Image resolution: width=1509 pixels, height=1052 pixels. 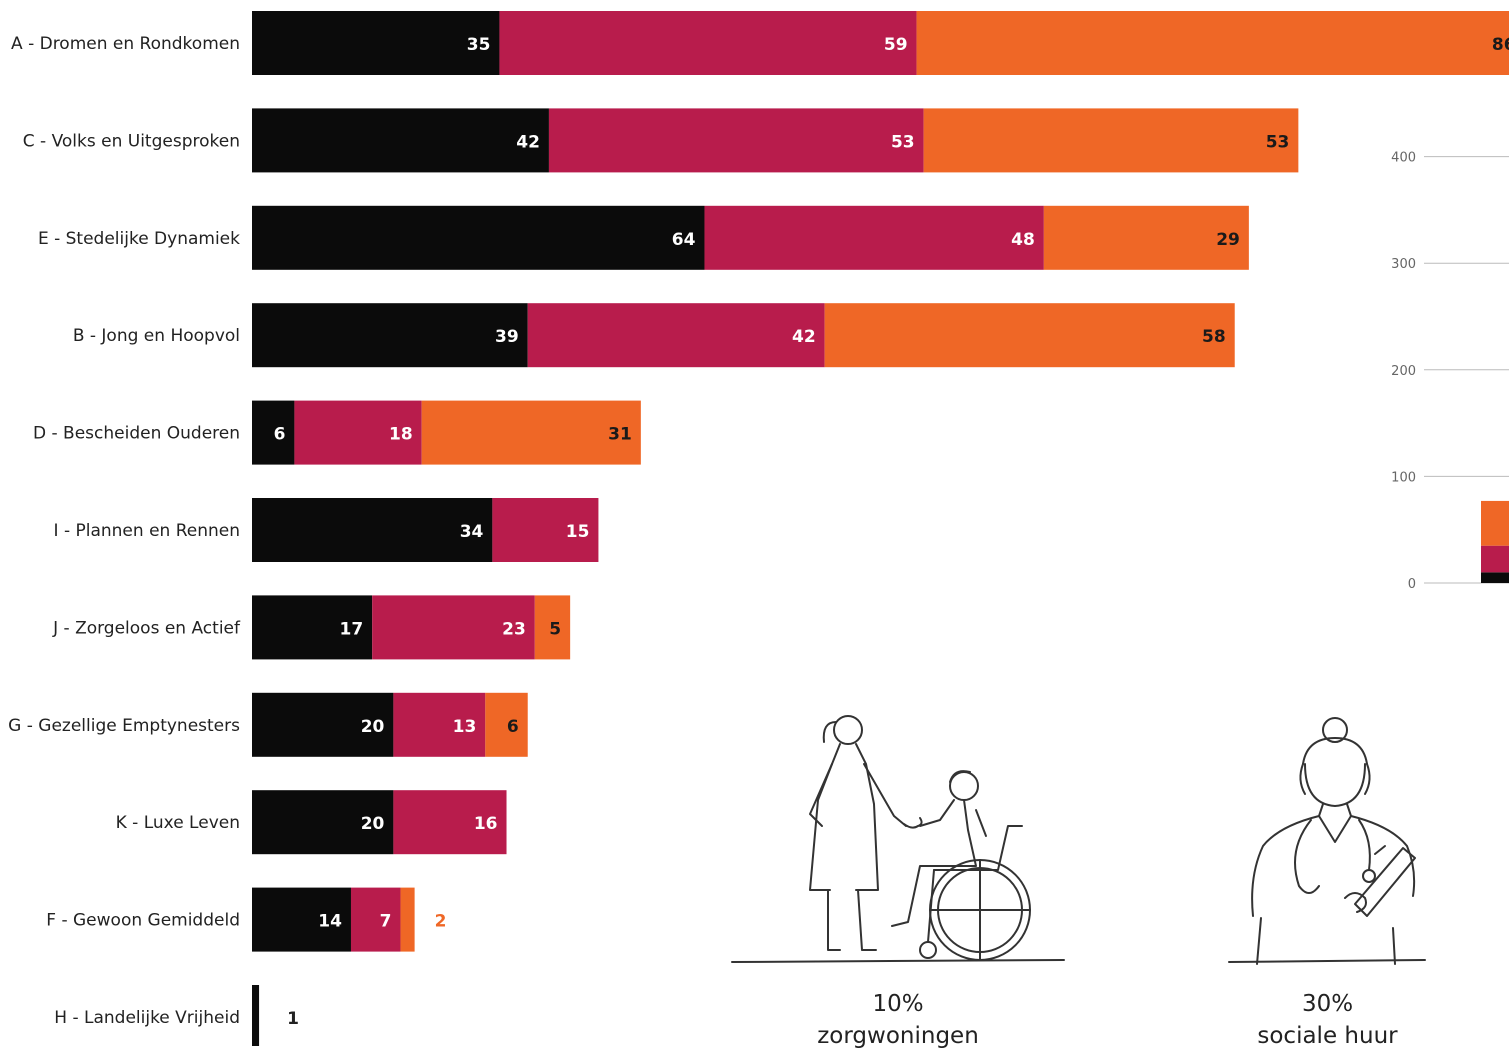 What do you see at coordinates (139, 239) in the screenshot?
I see `category-label: E - Stedelijke Dynamiek` at bounding box center [139, 239].